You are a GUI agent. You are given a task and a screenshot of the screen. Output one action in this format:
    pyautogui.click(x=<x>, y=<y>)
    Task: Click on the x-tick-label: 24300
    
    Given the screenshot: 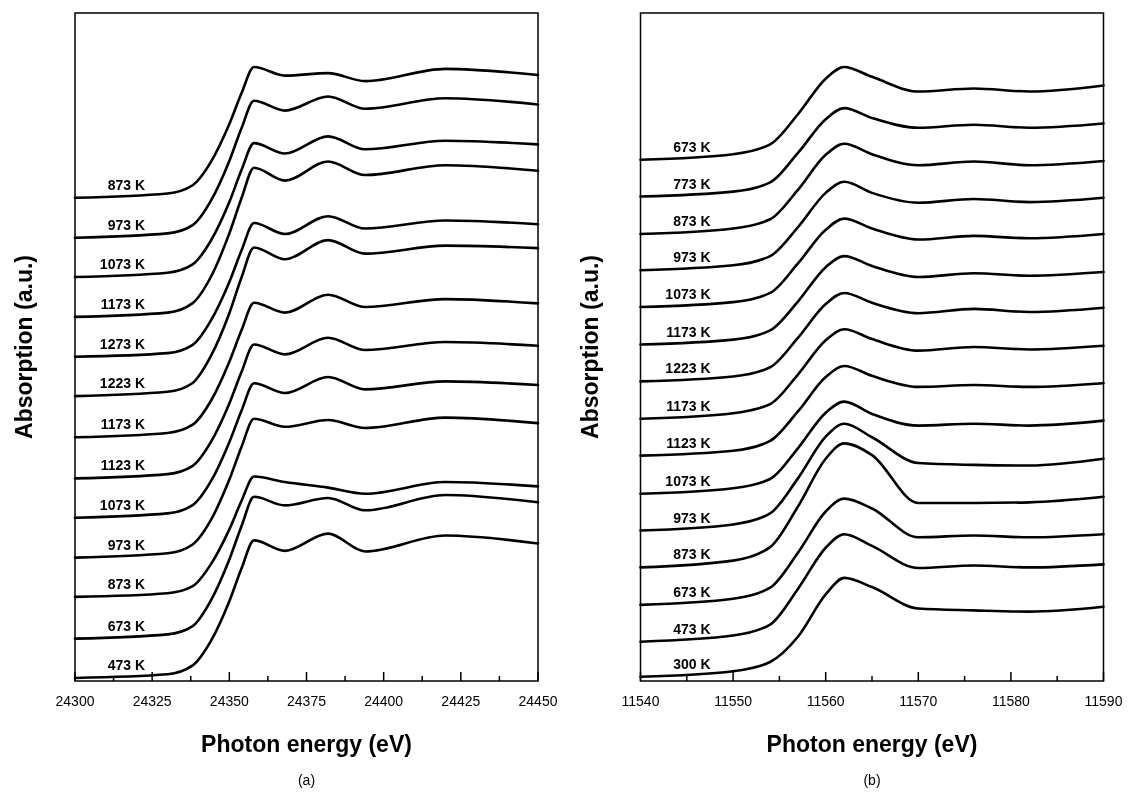 What is the action you would take?
    pyautogui.click(x=75, y=701)
    